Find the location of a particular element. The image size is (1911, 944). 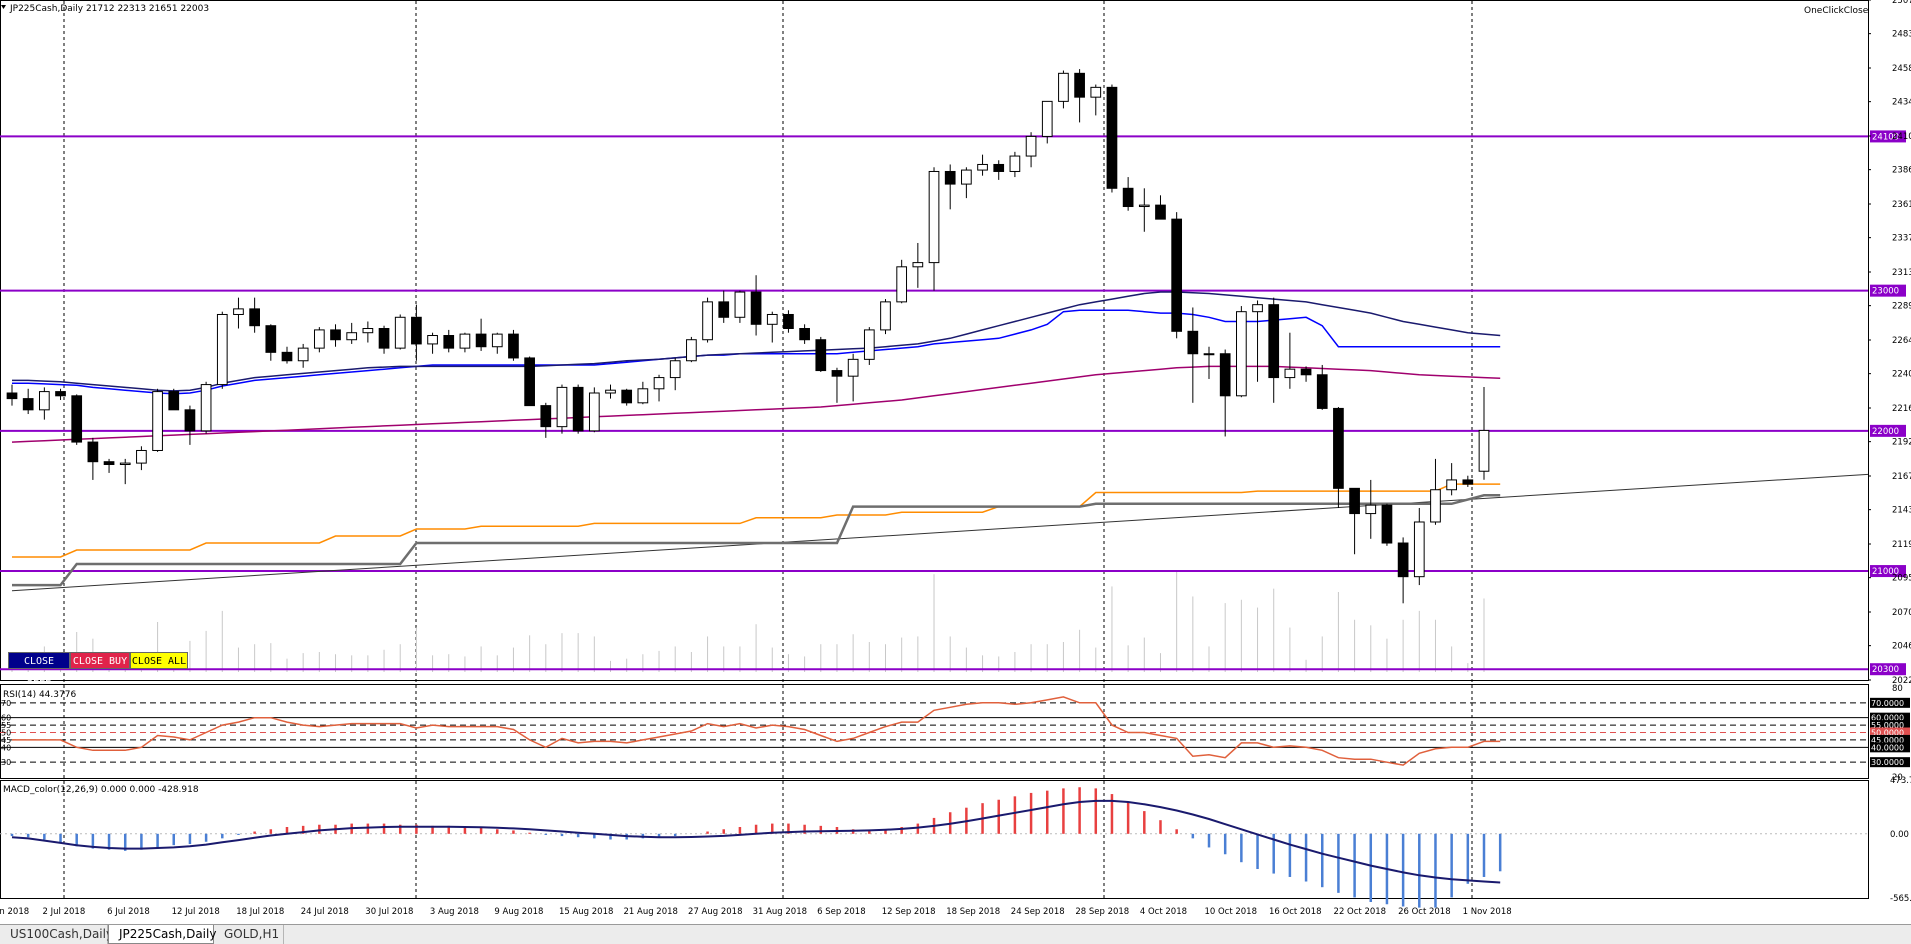

date-axis-label: 24 Sep 2018 is located at coordinates (1038, 912).